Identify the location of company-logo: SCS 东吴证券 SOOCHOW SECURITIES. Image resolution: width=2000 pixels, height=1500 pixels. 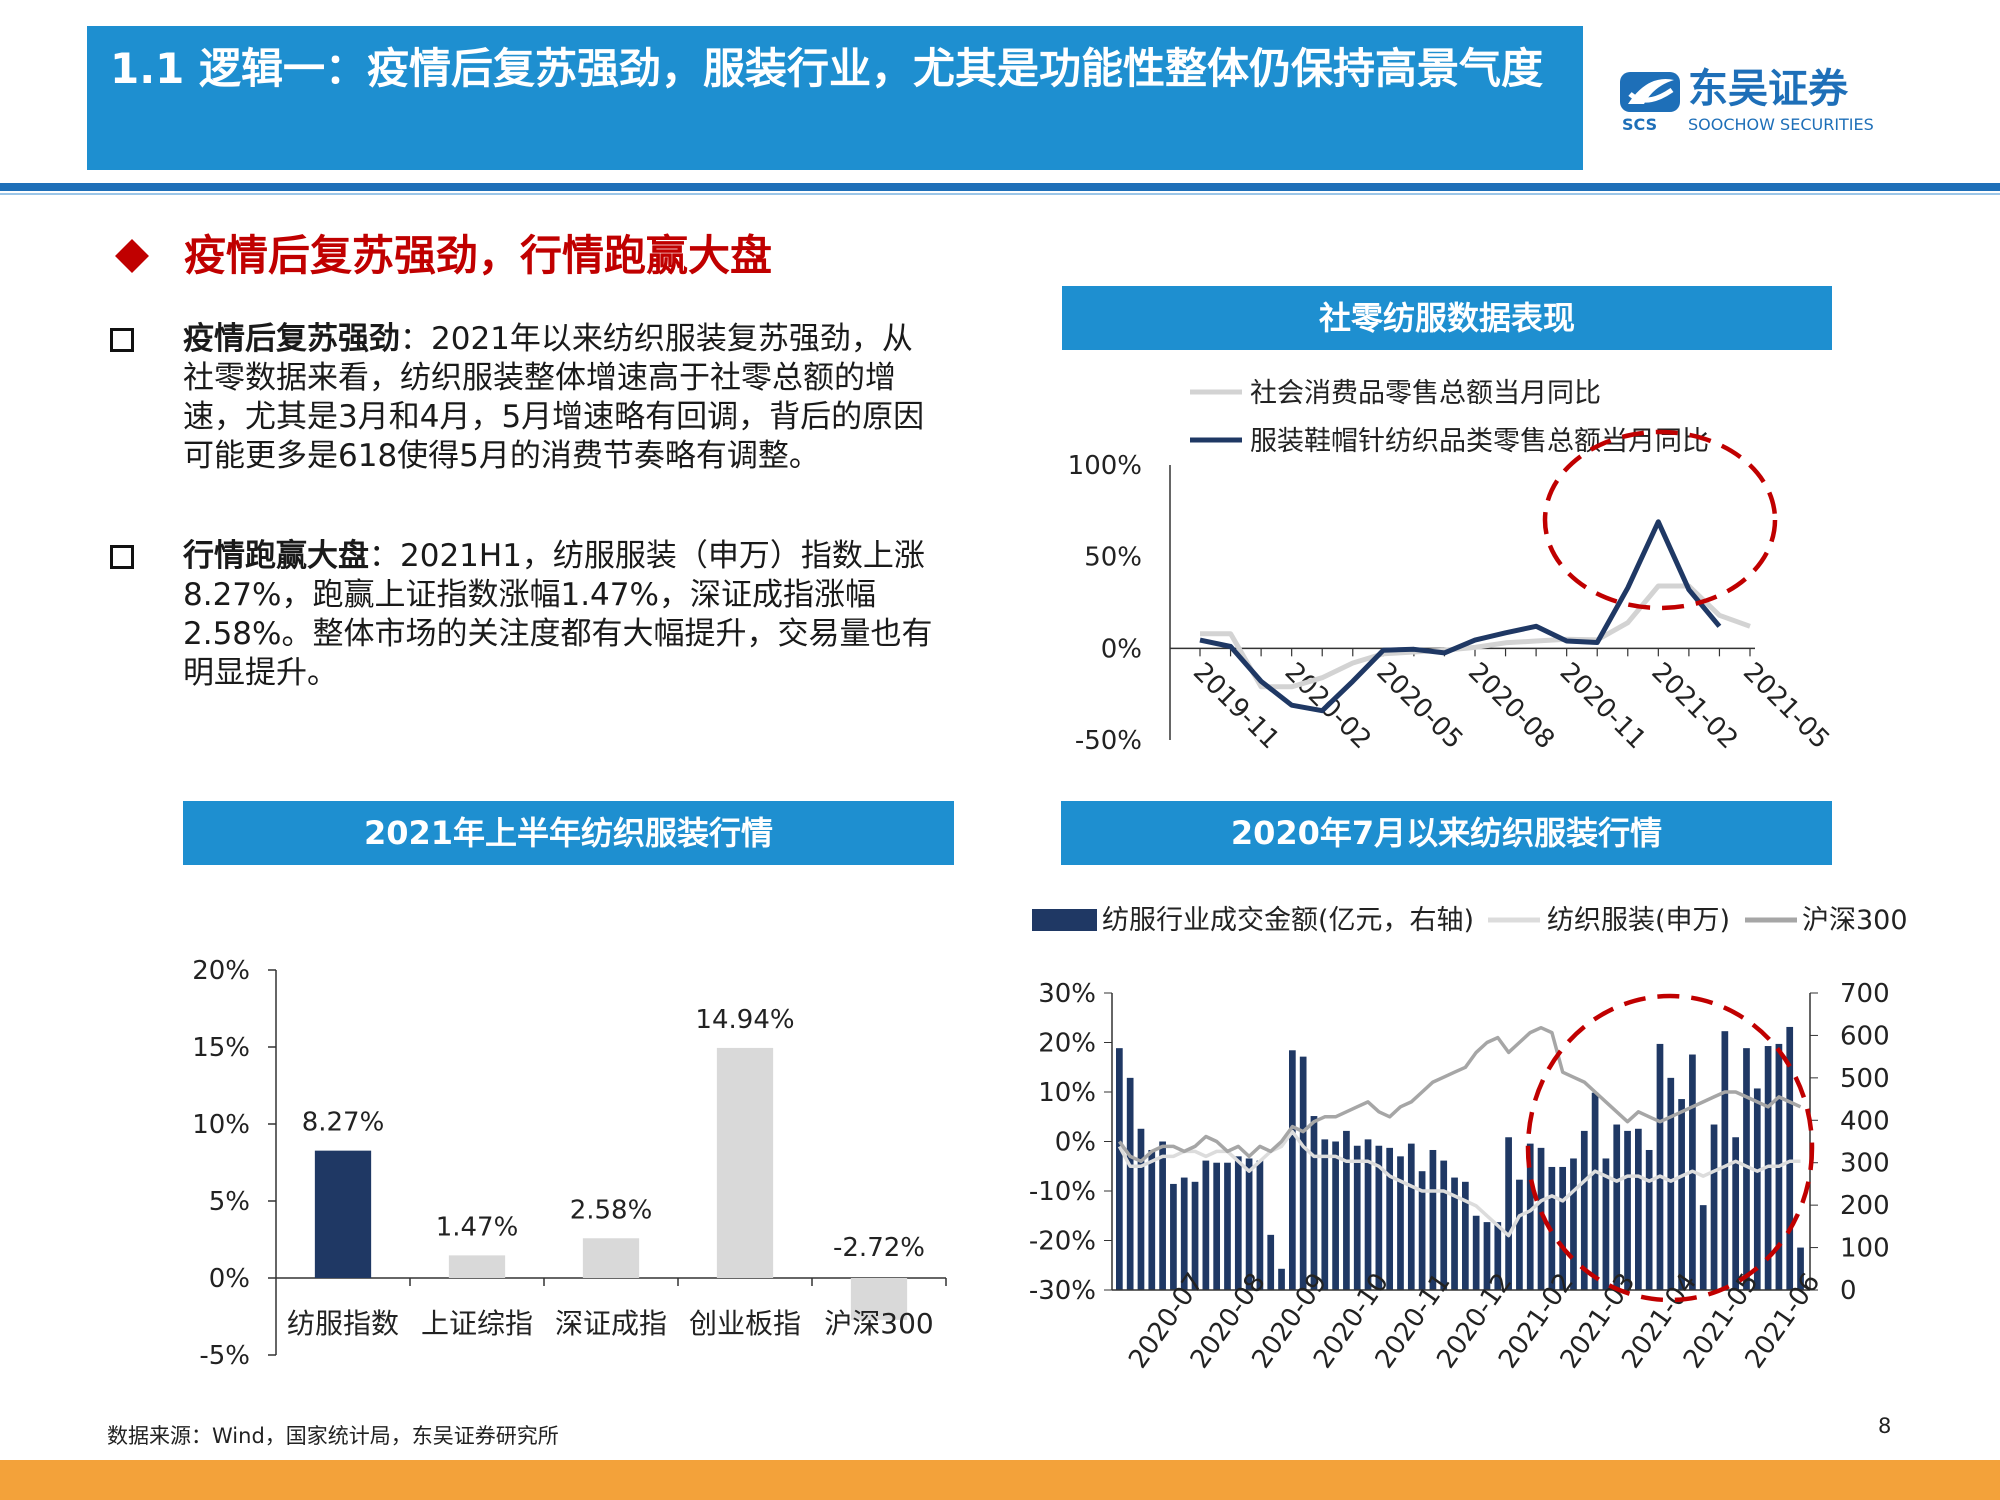
(1758, 102).